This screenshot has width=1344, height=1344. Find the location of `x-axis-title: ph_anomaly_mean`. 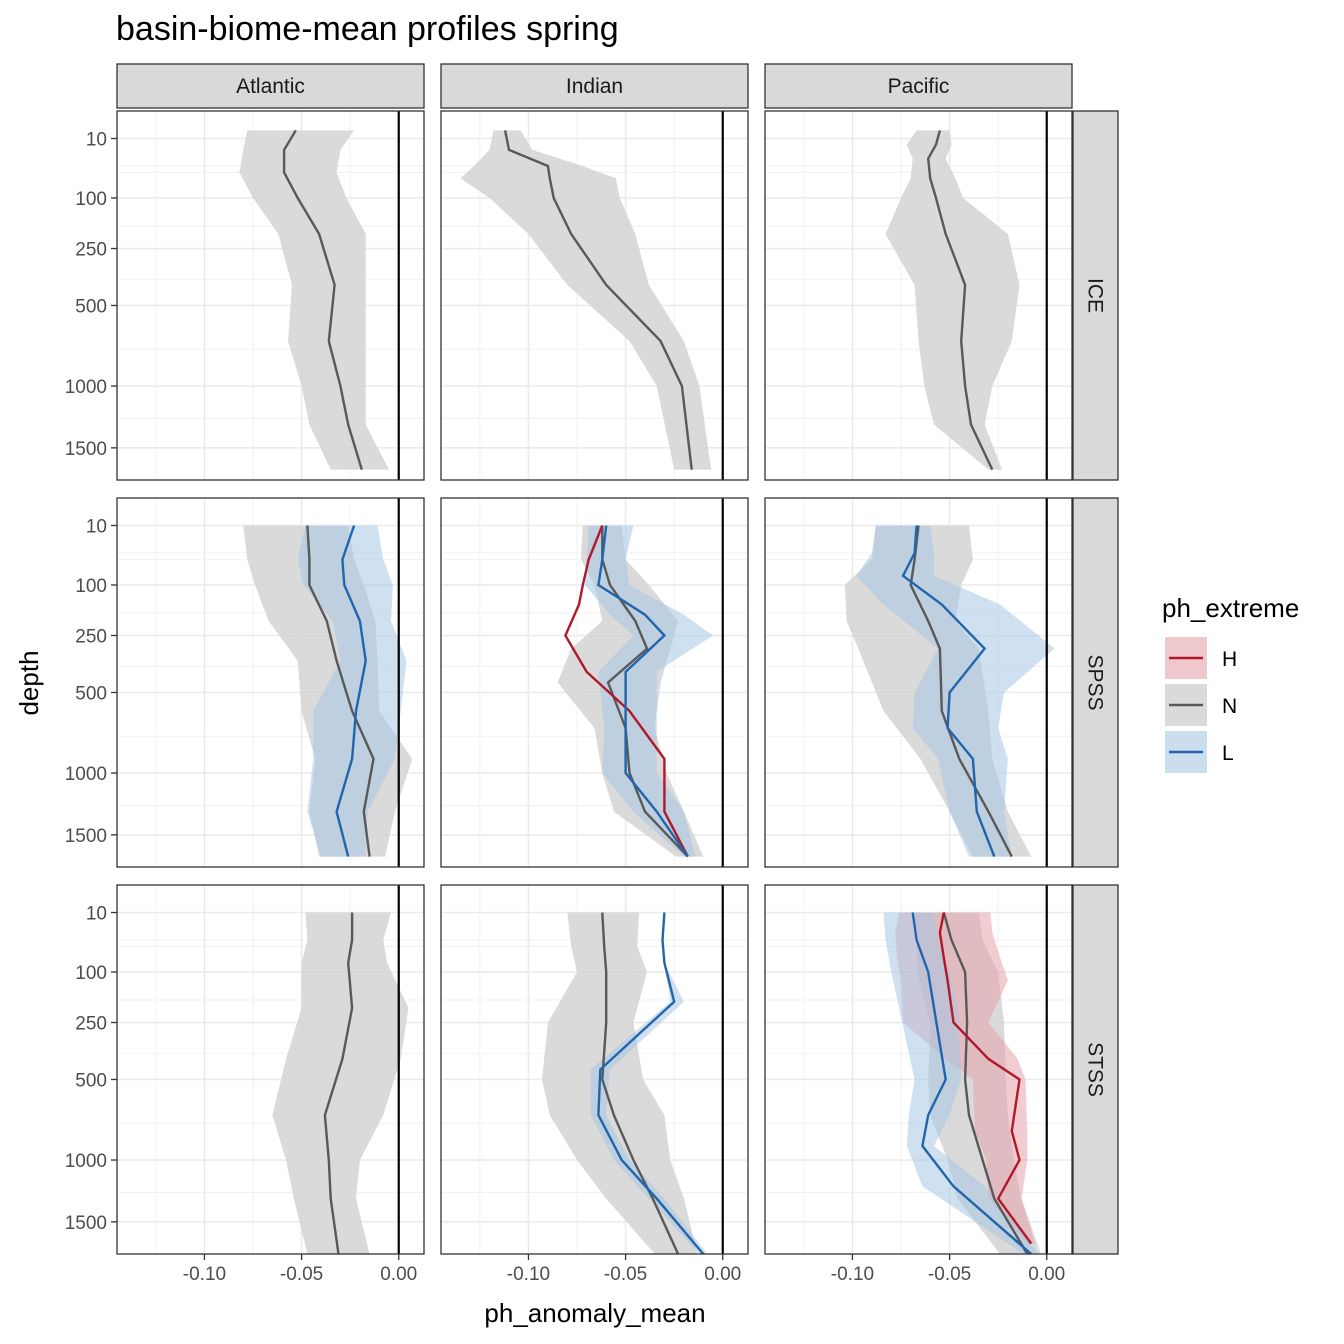

x-axis-title: ph_anomaly_mean is located at coordinates (594, 1313).